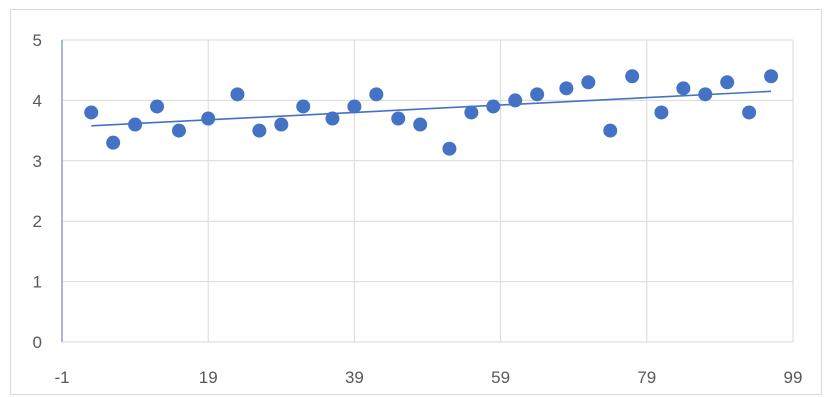 The width and height of the screenshot is (825, 397). I want to click on x-tick-label-0: -1, so click(61, 377).